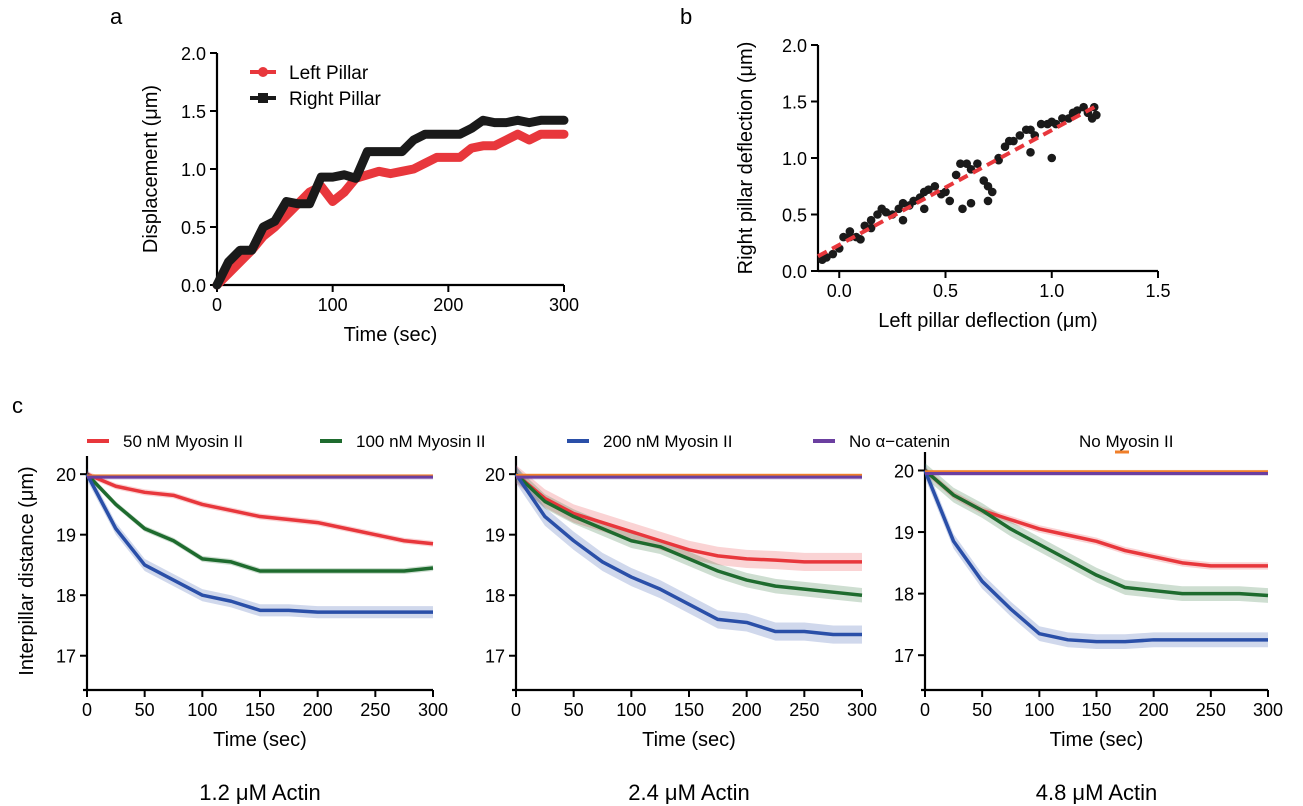 The width and height of the screenshot is (1303, 806). Describe the element at coordinates (66, 596) in the screenshot. I see `panel-c1-y-tick-label: 18` at that location.